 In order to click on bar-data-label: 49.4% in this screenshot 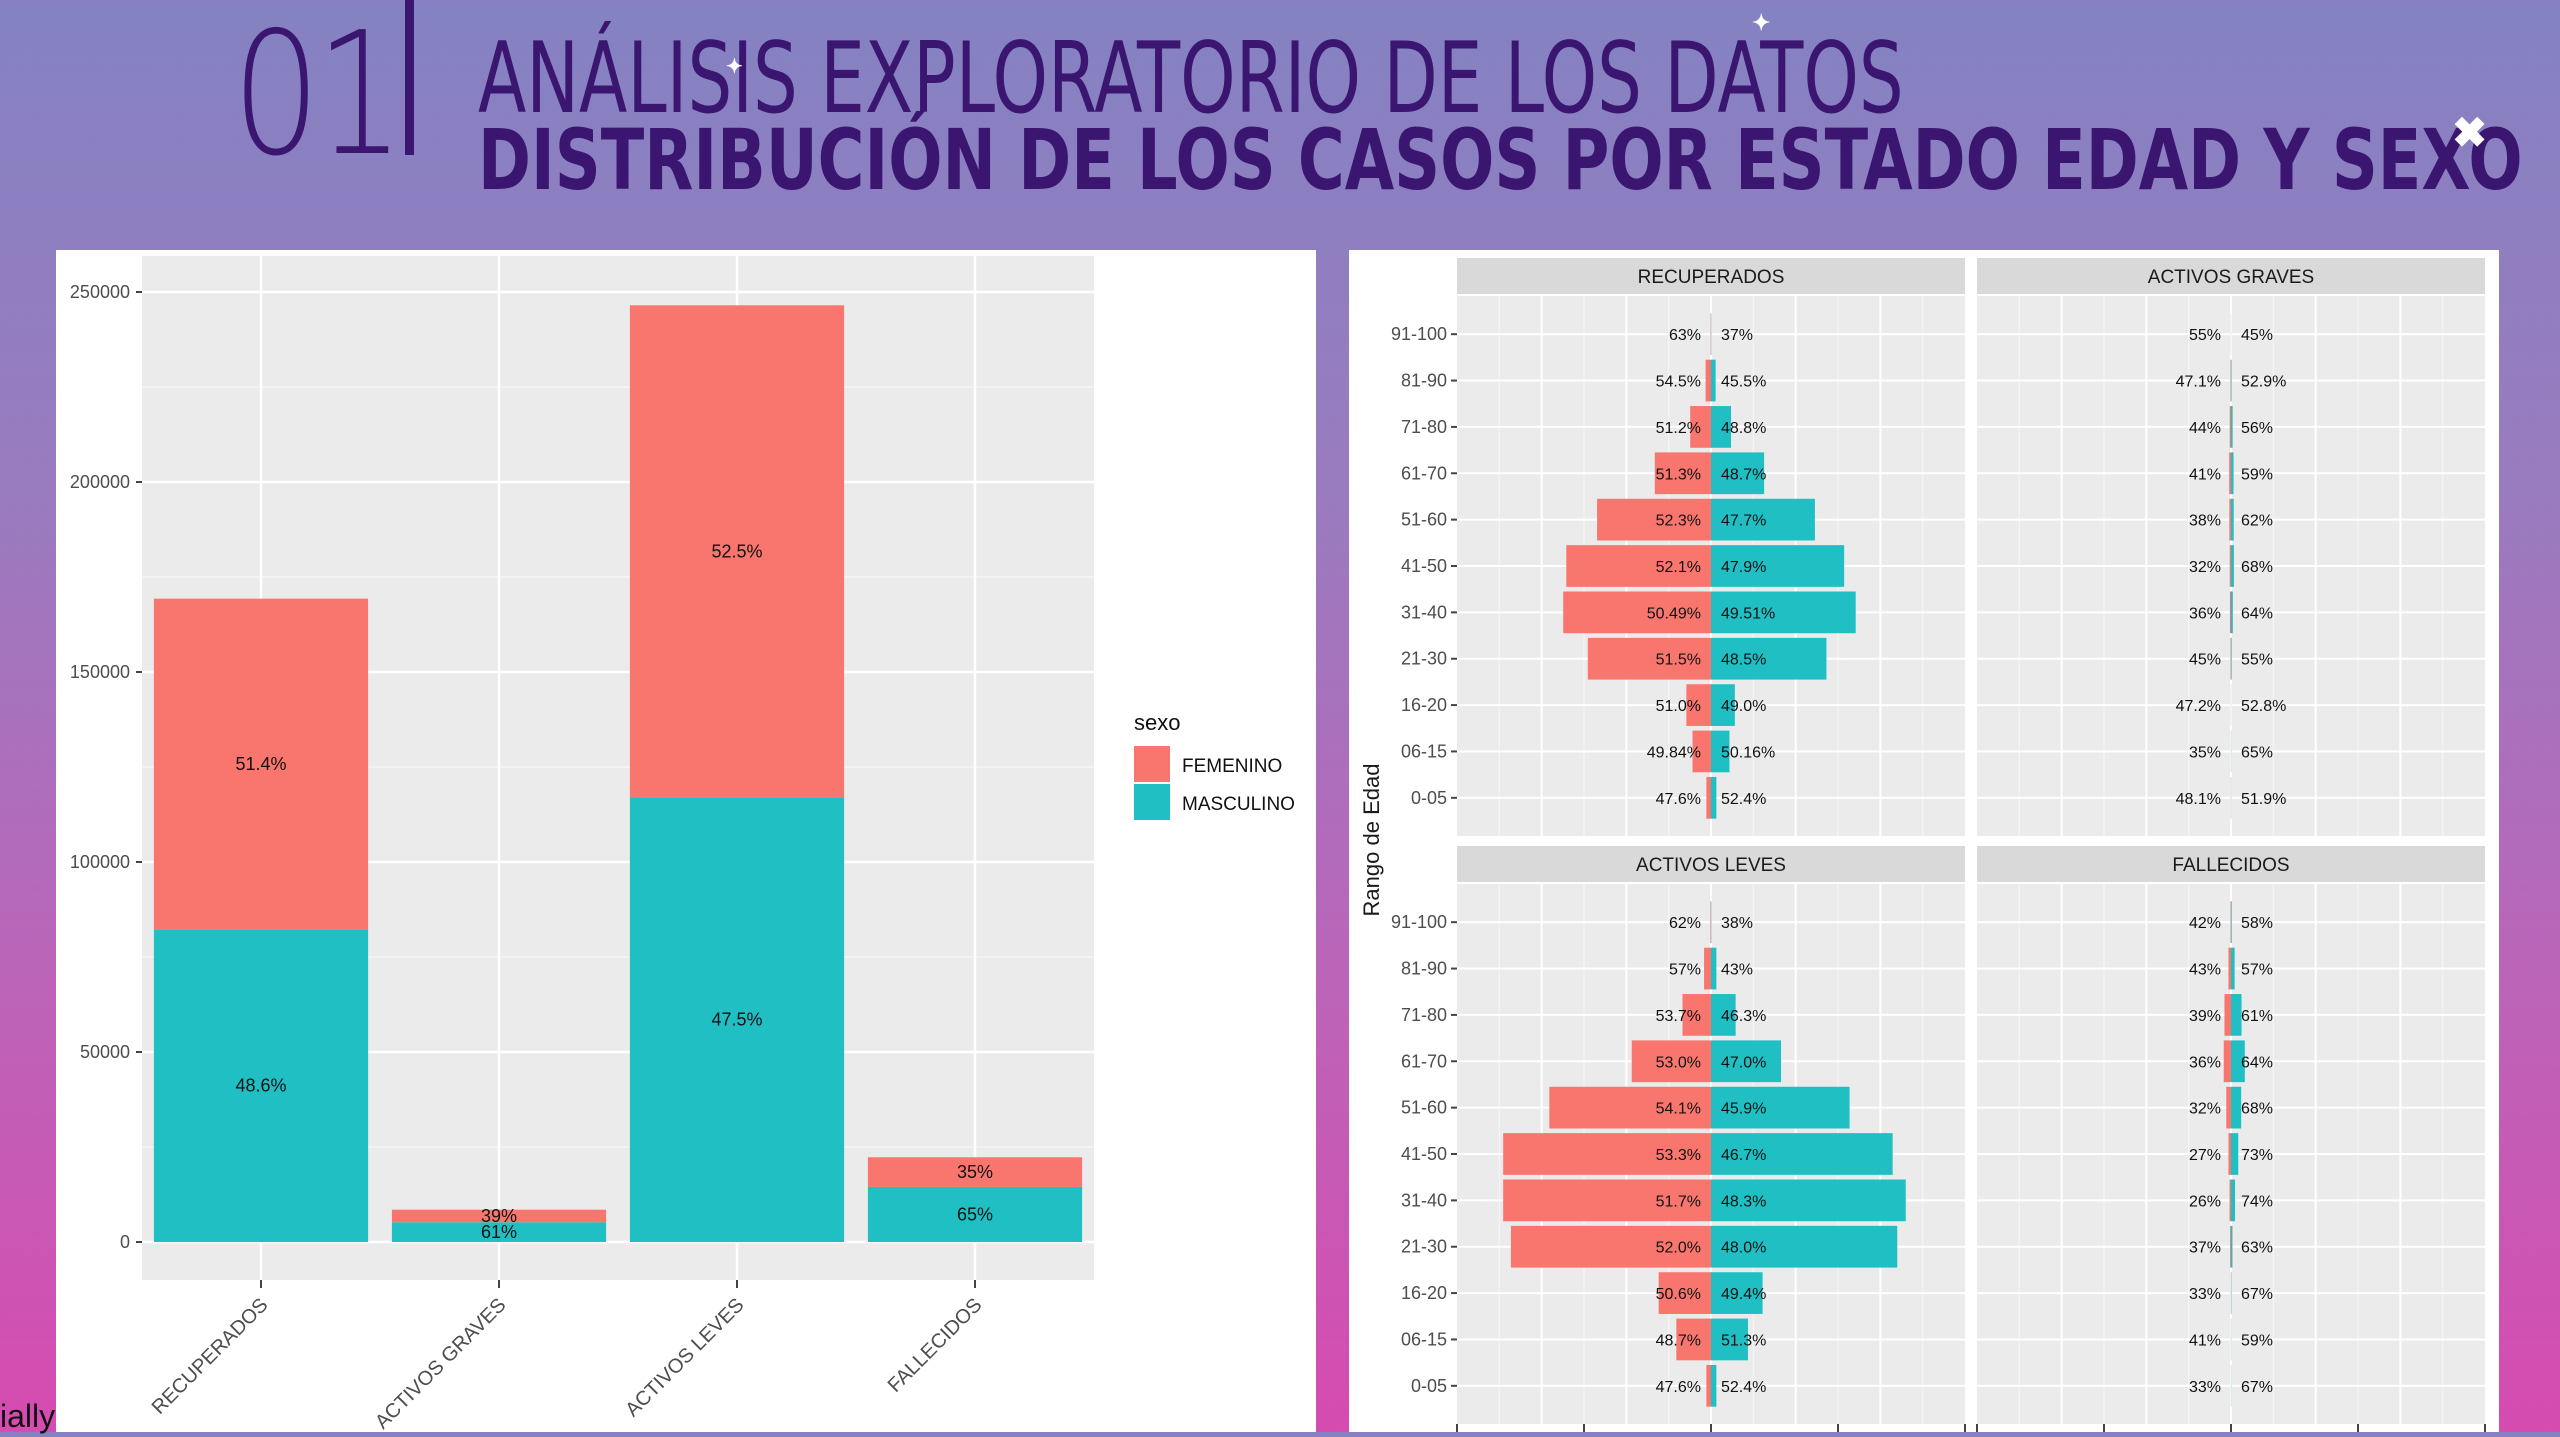, I will do `click(1743, 1294)`.